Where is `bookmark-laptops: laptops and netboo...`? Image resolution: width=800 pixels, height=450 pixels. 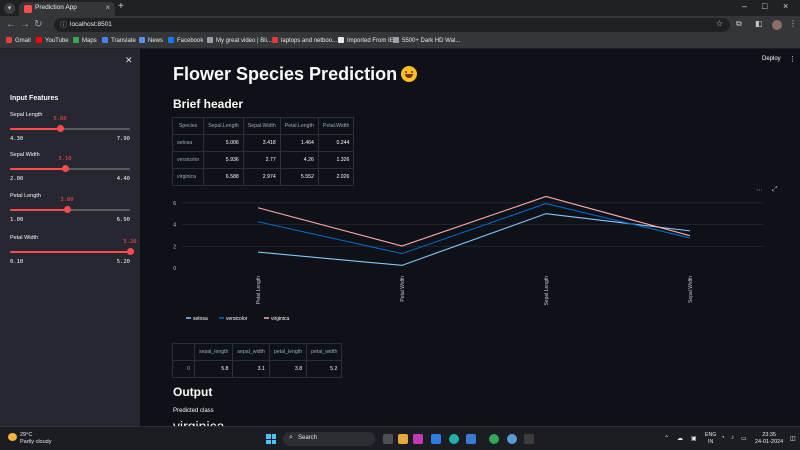
bookmark-laptops: laptops and netboo... is located at coordinates (304, 40).